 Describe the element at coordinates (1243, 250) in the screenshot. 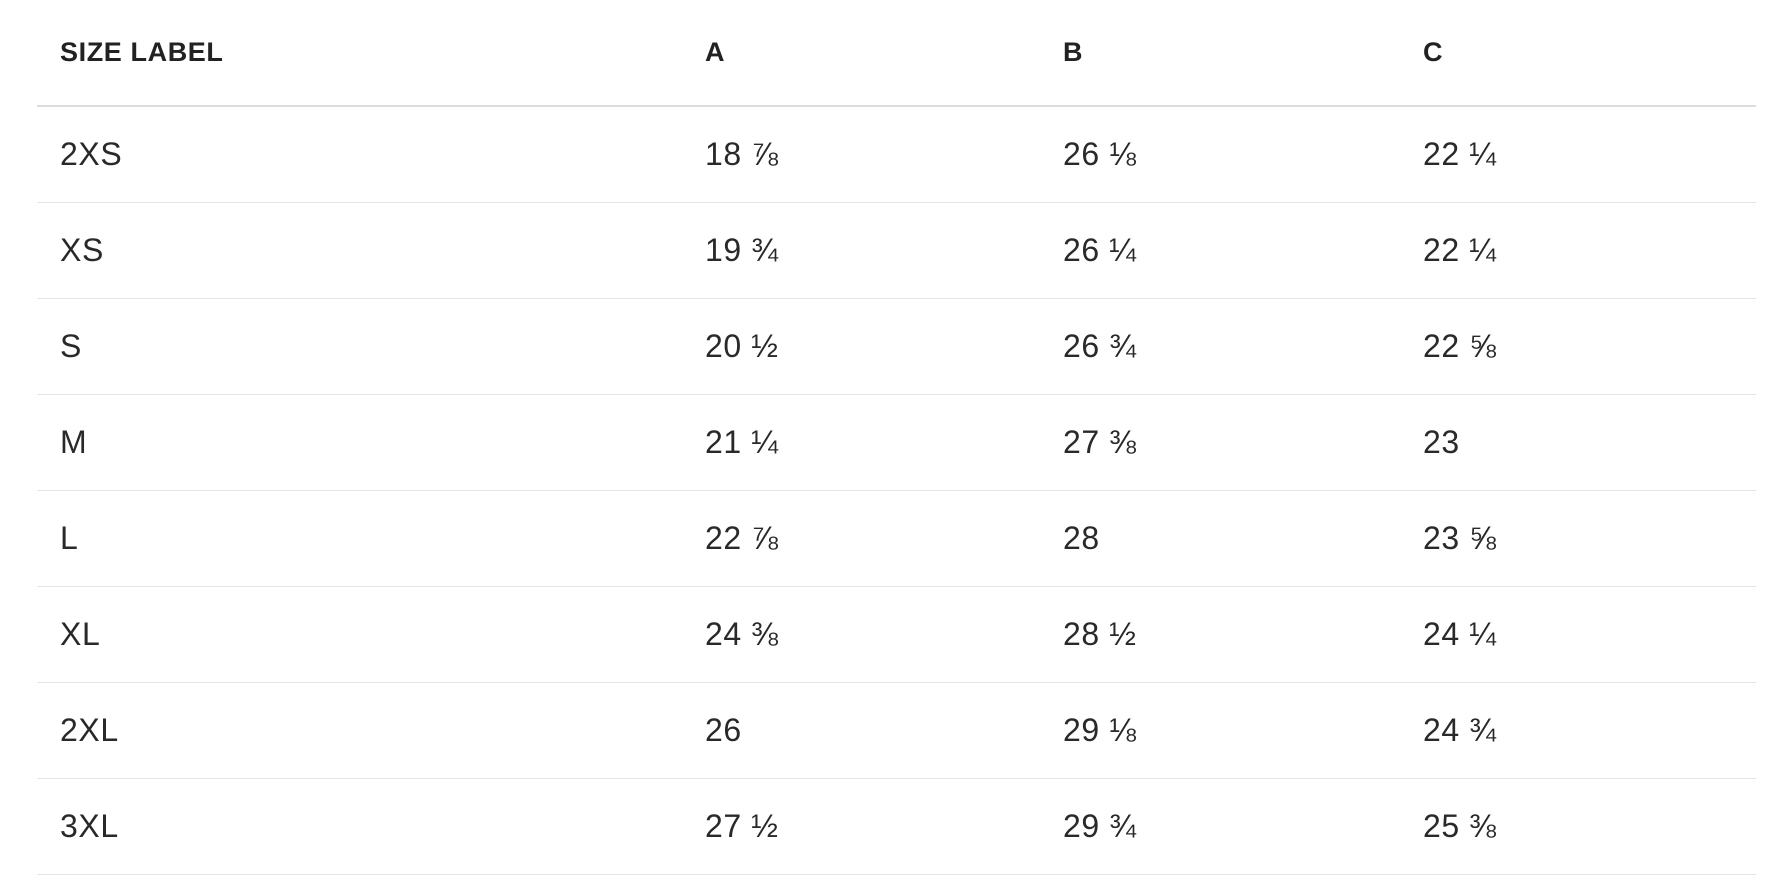

I see `measurement-cell-b: 26 ¼` at that location.